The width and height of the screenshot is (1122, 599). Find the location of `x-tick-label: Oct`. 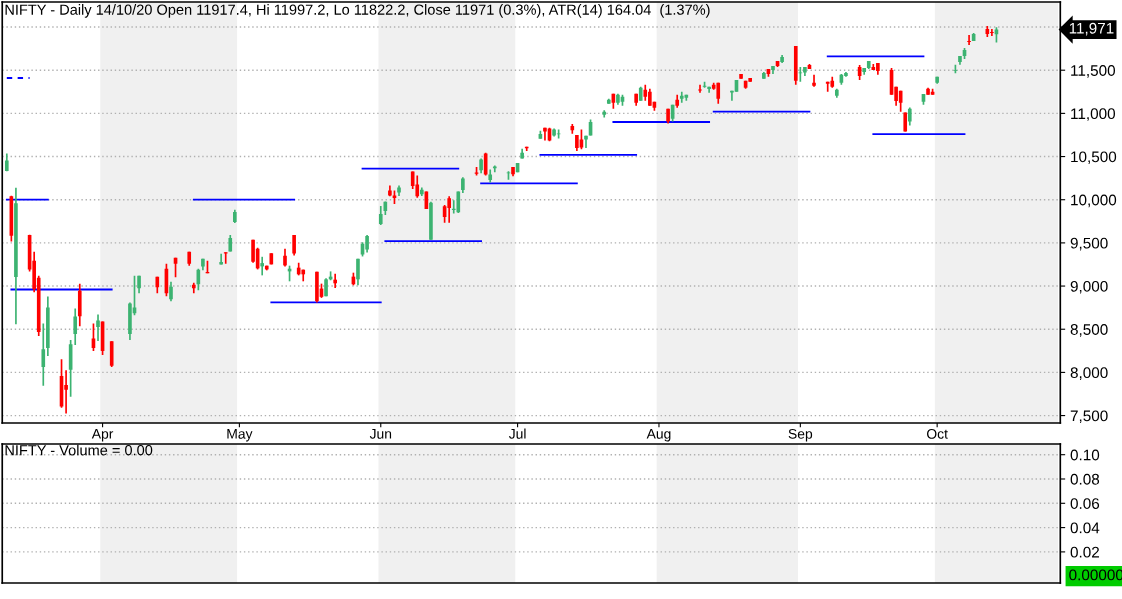

x-tick-label: Oct is located at coordinates (937, 433).